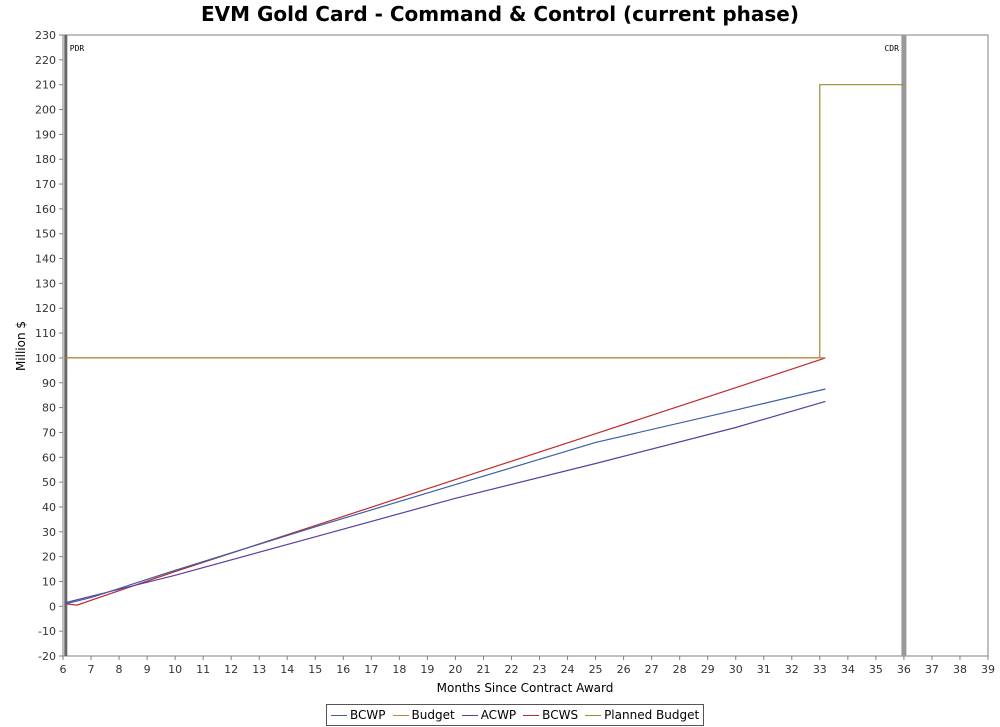  Describe the element at coordinates (932, 669) in the screenshot. I see `x-tick-label: 37` at that location.